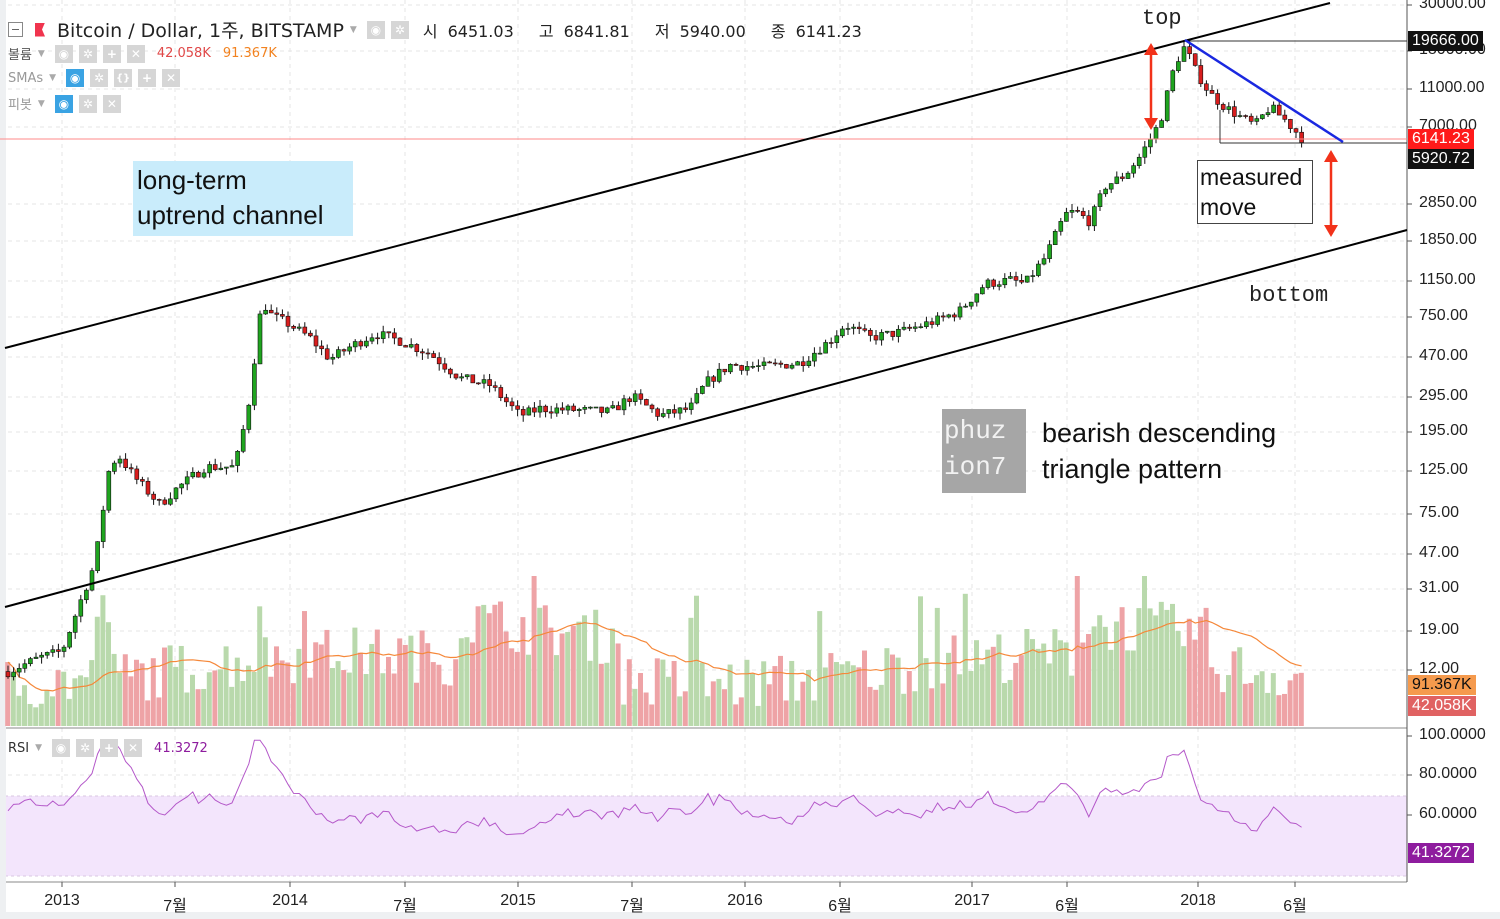  I want to click on pivot-name: 피봇, so click(20, 105).